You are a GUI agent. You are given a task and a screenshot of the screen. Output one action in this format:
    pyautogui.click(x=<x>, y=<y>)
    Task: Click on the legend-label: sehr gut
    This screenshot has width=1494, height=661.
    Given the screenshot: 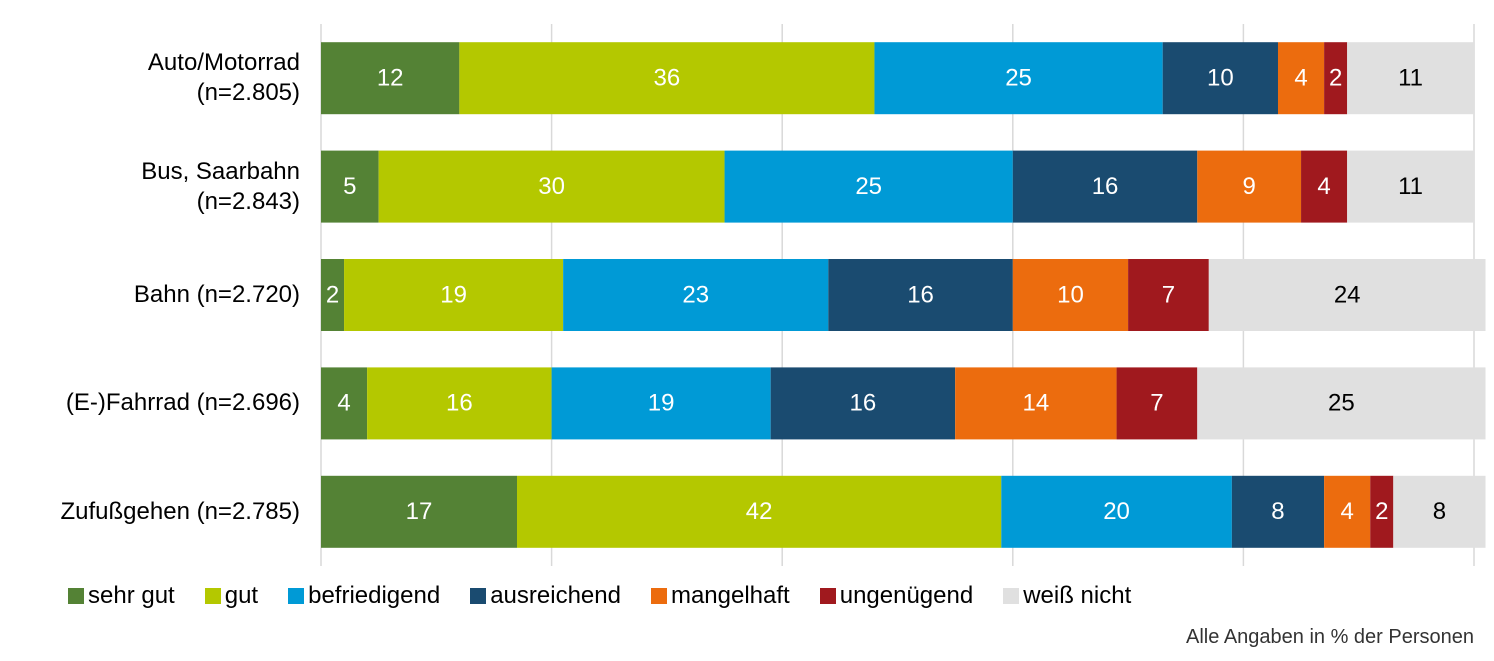 What is the action you would take?
    pyautogui.click(x=131, y=595)
    